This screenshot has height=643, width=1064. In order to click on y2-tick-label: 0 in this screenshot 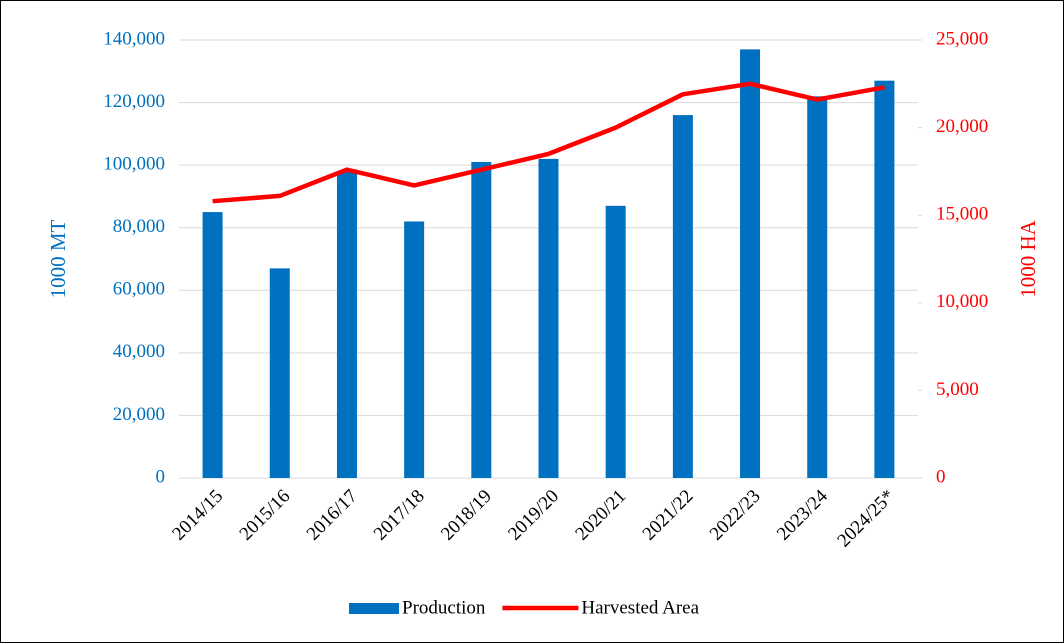, I will do `click(941, 476)`.